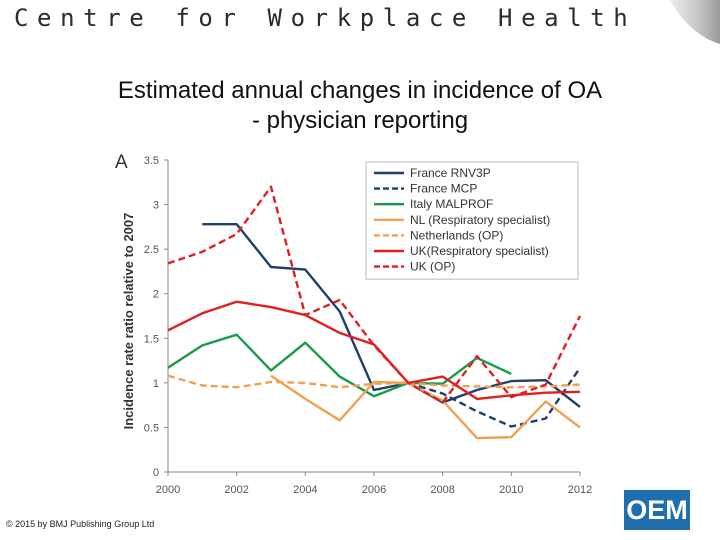 The width and height of the screenshot is (720, 540). Describe the element at coordinates (156, 384) in the screenshot. I see `y-tick-label: 1` at that location.